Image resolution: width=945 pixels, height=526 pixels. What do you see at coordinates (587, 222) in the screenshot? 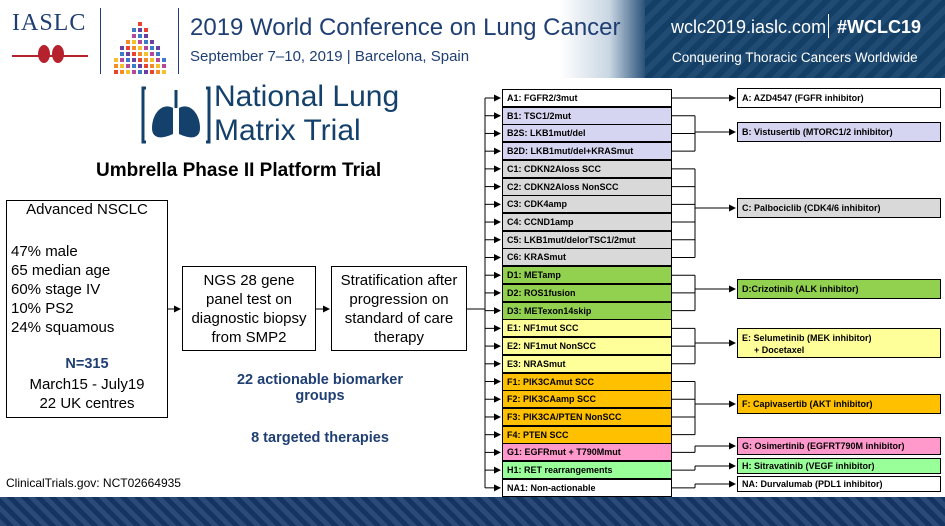
I see `biomarker-group-box: C4: CCND1amp` at bounding box center [587, 222].